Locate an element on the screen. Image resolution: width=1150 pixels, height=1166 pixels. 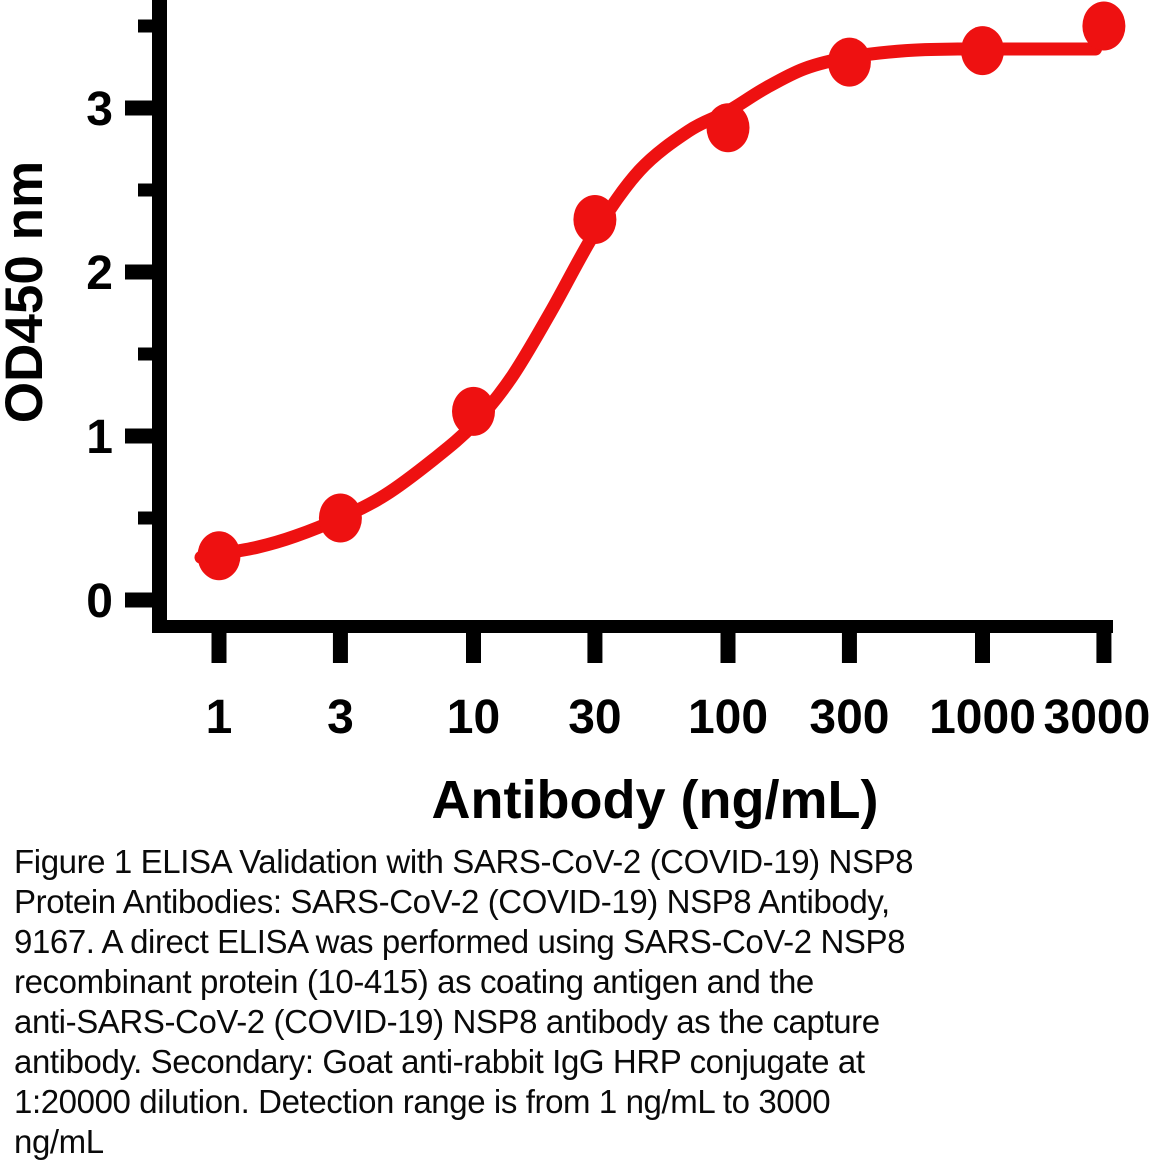
y-axis-title: OD450 nm is located at coordinates (27, 292).